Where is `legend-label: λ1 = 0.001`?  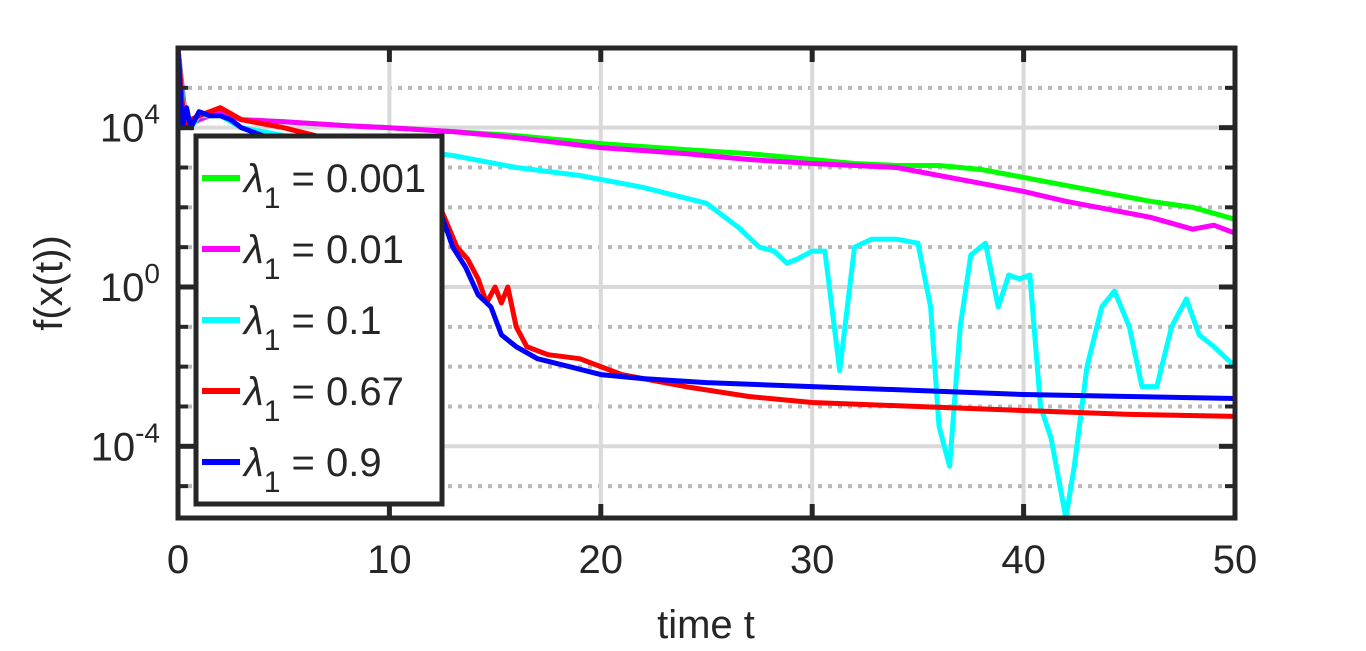
legend-label: λ1 = 0.001 is located at coordinates (334, 186).